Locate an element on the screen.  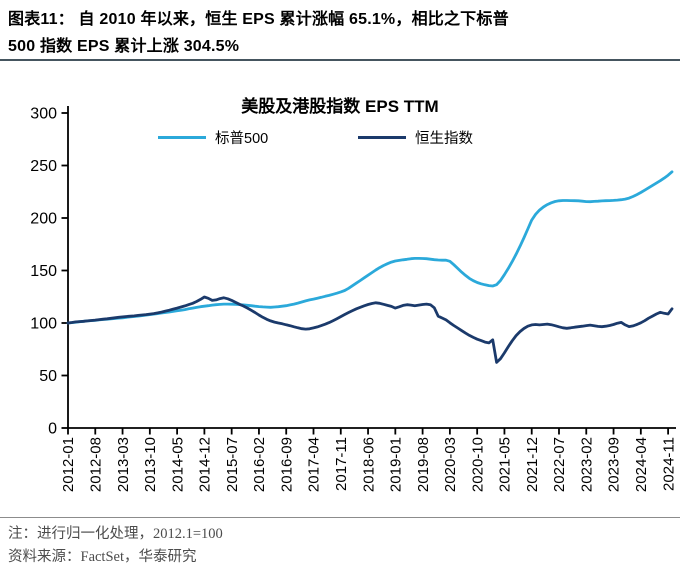
x-tick-label: 2013-10 is located at coordinates (150, 464).